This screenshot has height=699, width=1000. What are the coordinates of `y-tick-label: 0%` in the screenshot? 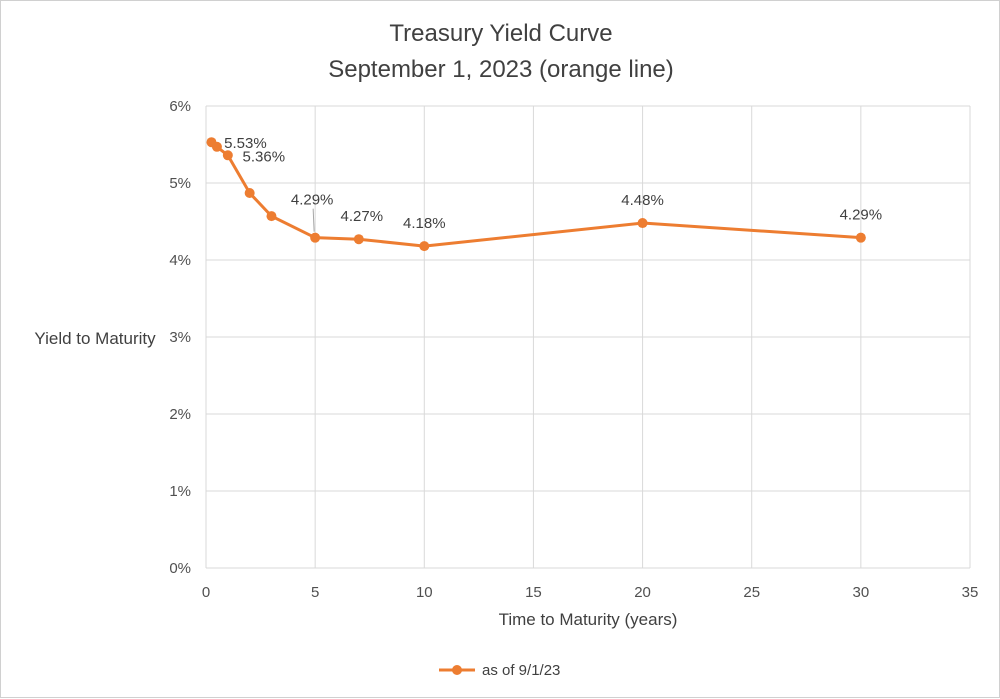 It's located at (180, 568).